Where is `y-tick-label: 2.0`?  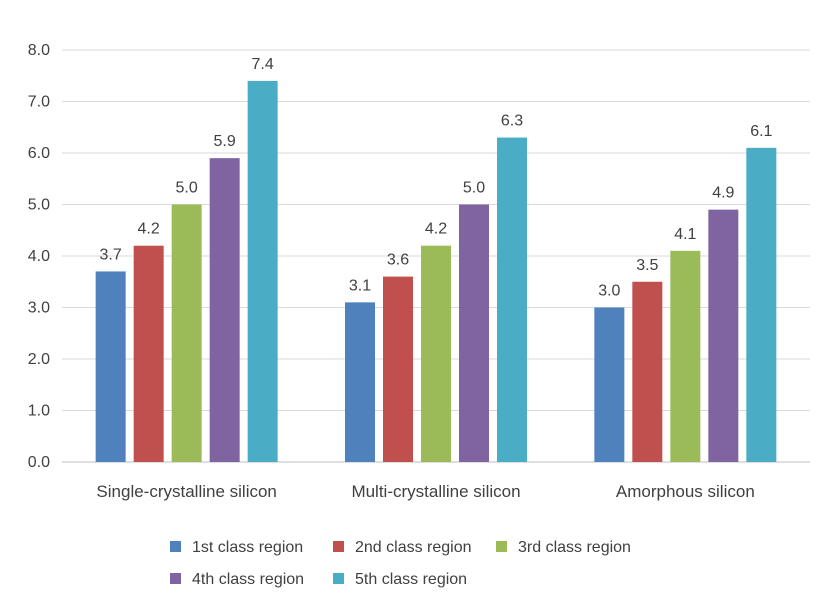
y-tick-label: 2.0 is located at coordinates (39, 359).